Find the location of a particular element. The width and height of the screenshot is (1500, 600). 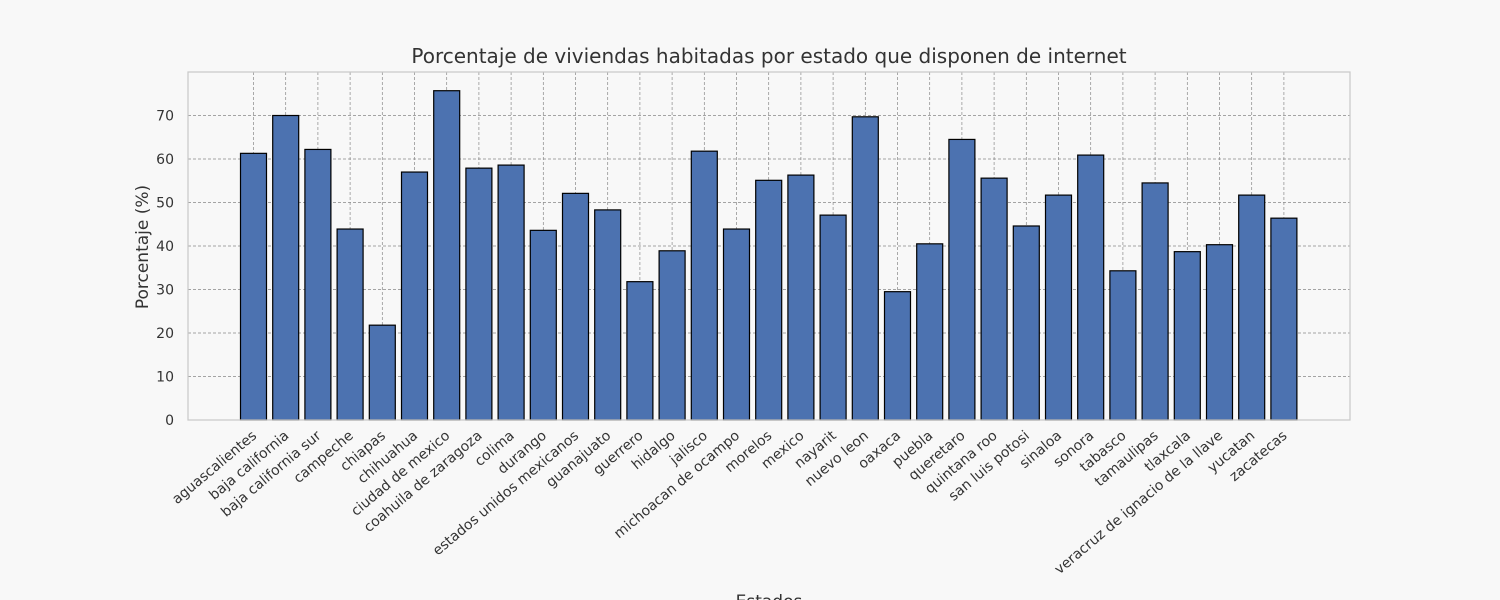

bar-baja-california-sur is located at coordinates (318, 284).